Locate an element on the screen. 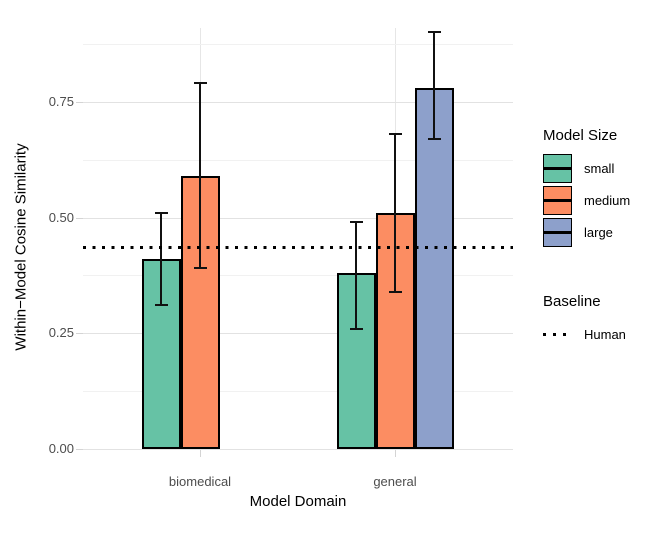 The height and width of the screenshot is (558, 672). legend-item-small: small is located at coordinates (586, 168).